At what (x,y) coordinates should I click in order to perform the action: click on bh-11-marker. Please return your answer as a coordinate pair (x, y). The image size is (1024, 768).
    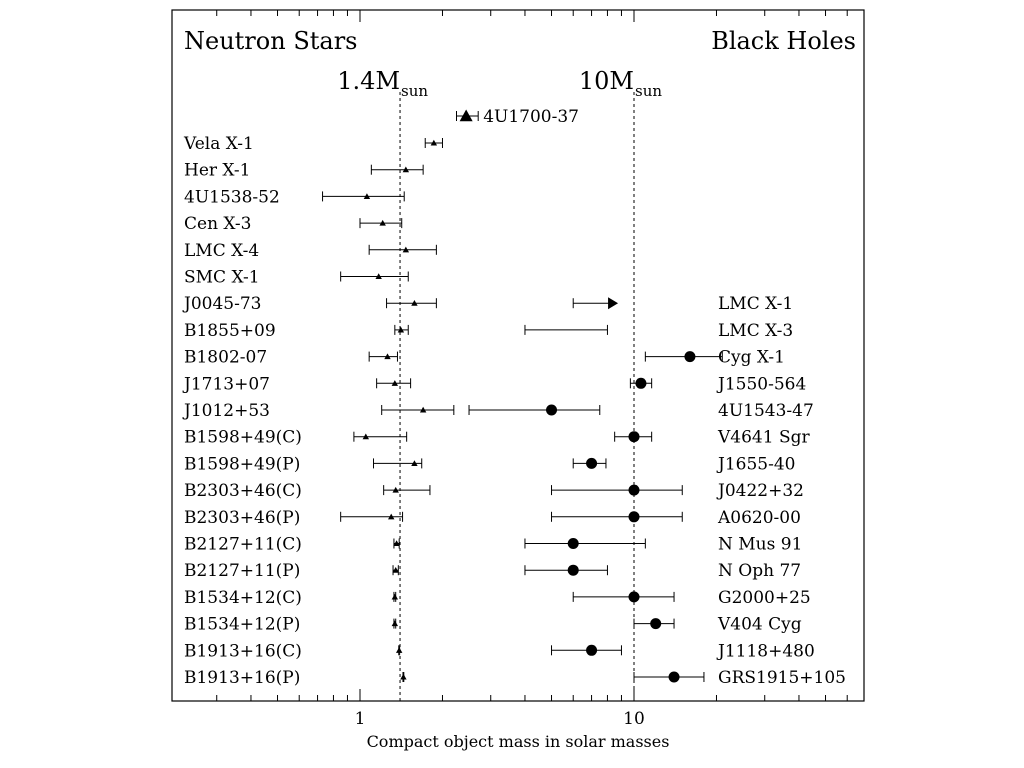
    Looking at the image, I should click on (634, 597).